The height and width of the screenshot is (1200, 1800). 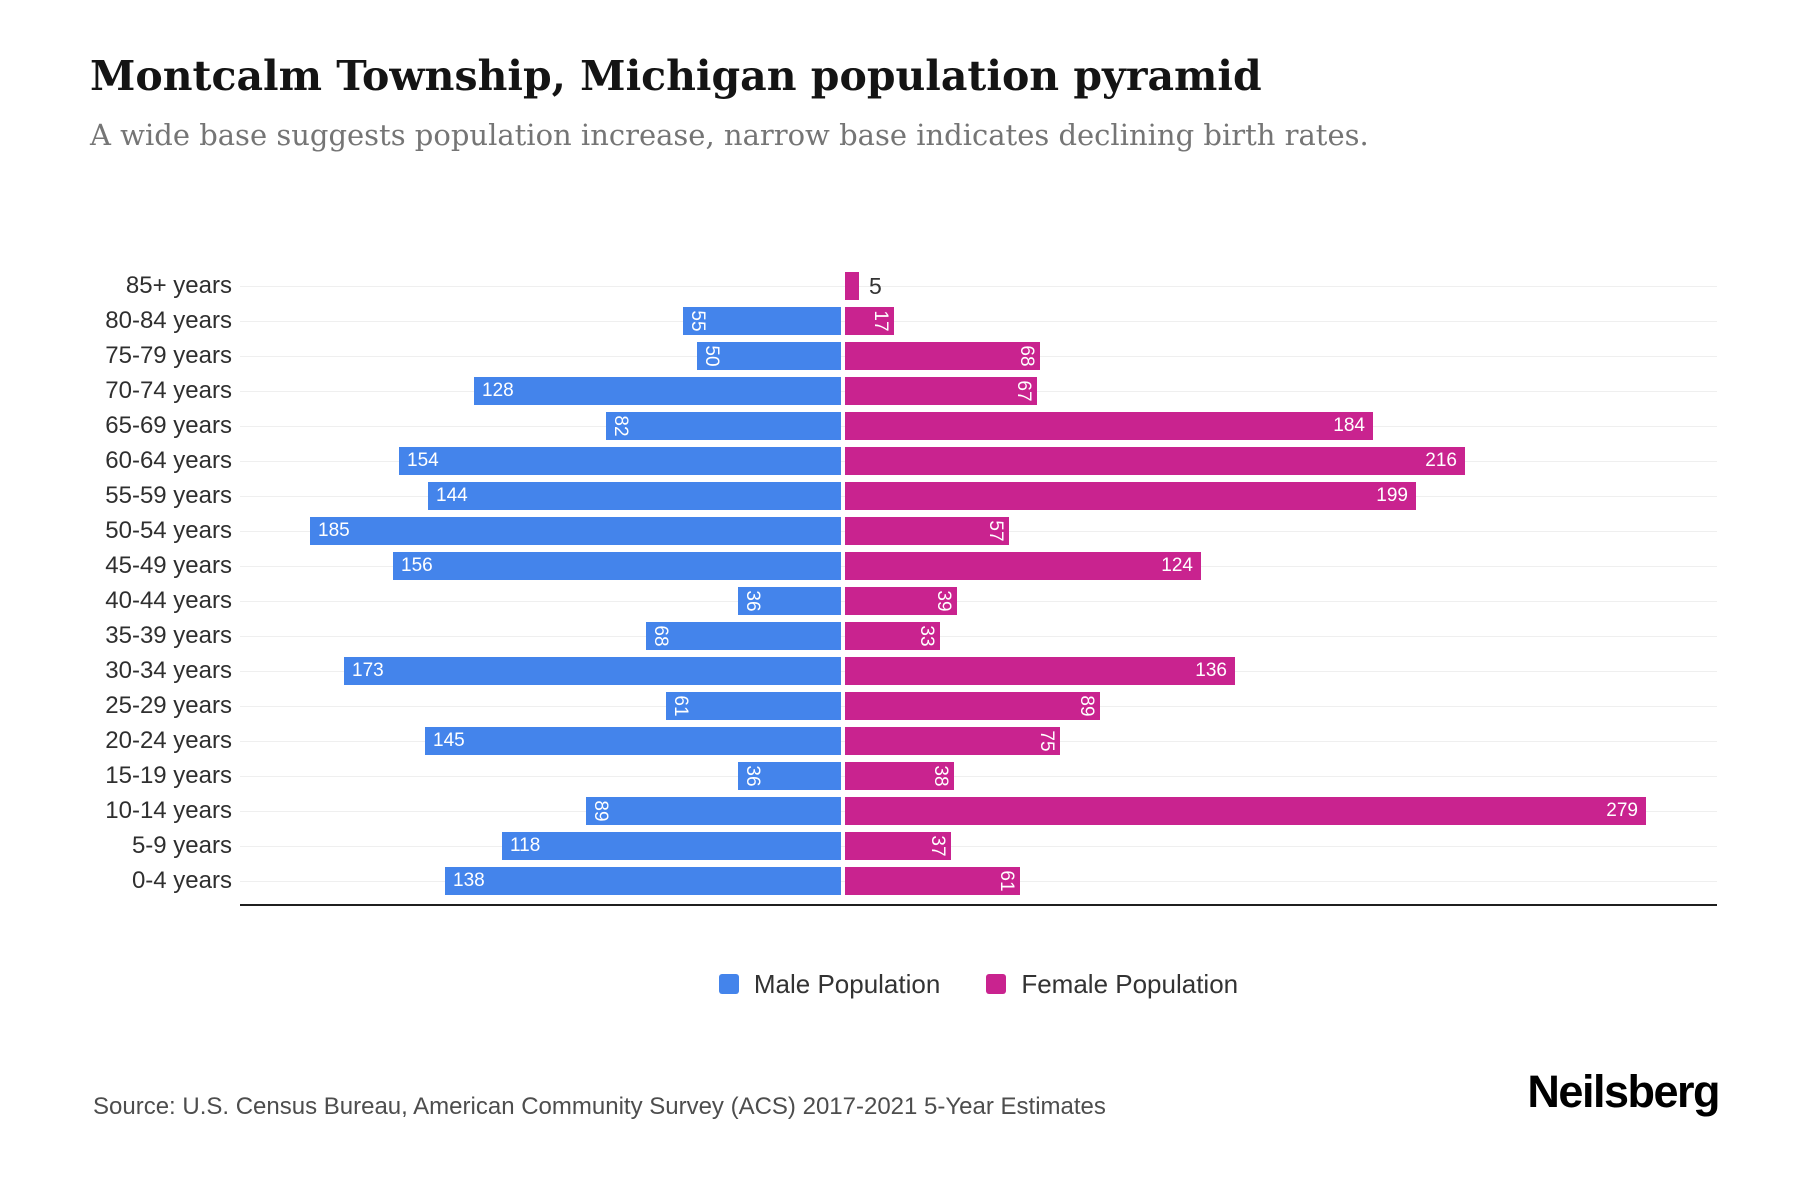 I want to click on bar-male-15-19-years: 36, so click(x=789, y=776).